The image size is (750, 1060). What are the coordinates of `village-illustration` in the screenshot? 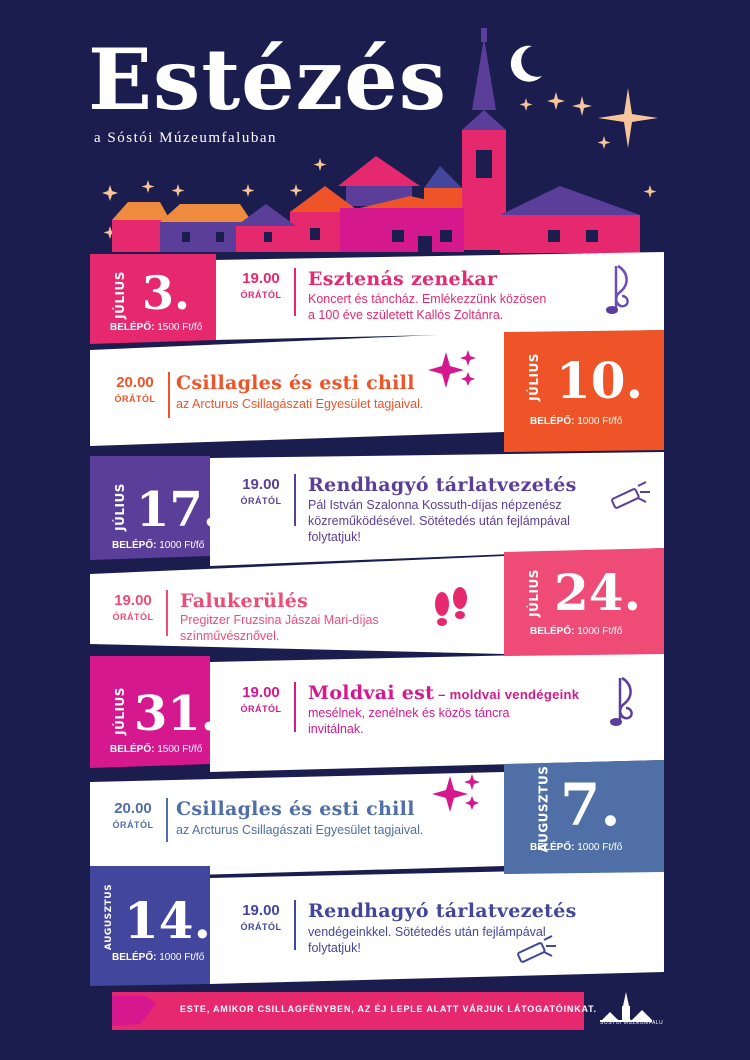 It's located at (376, 140).